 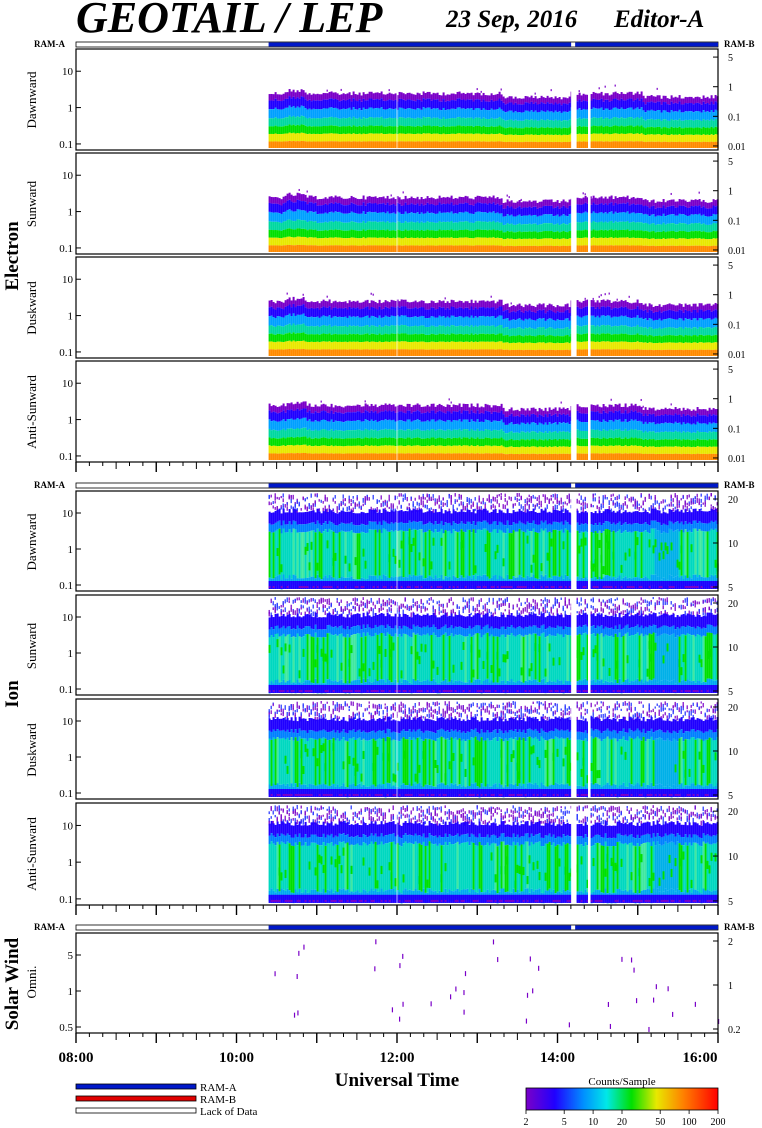 I want to click on panel-label-ion-dawnward: Dawnward, so click(x=31, y=542).